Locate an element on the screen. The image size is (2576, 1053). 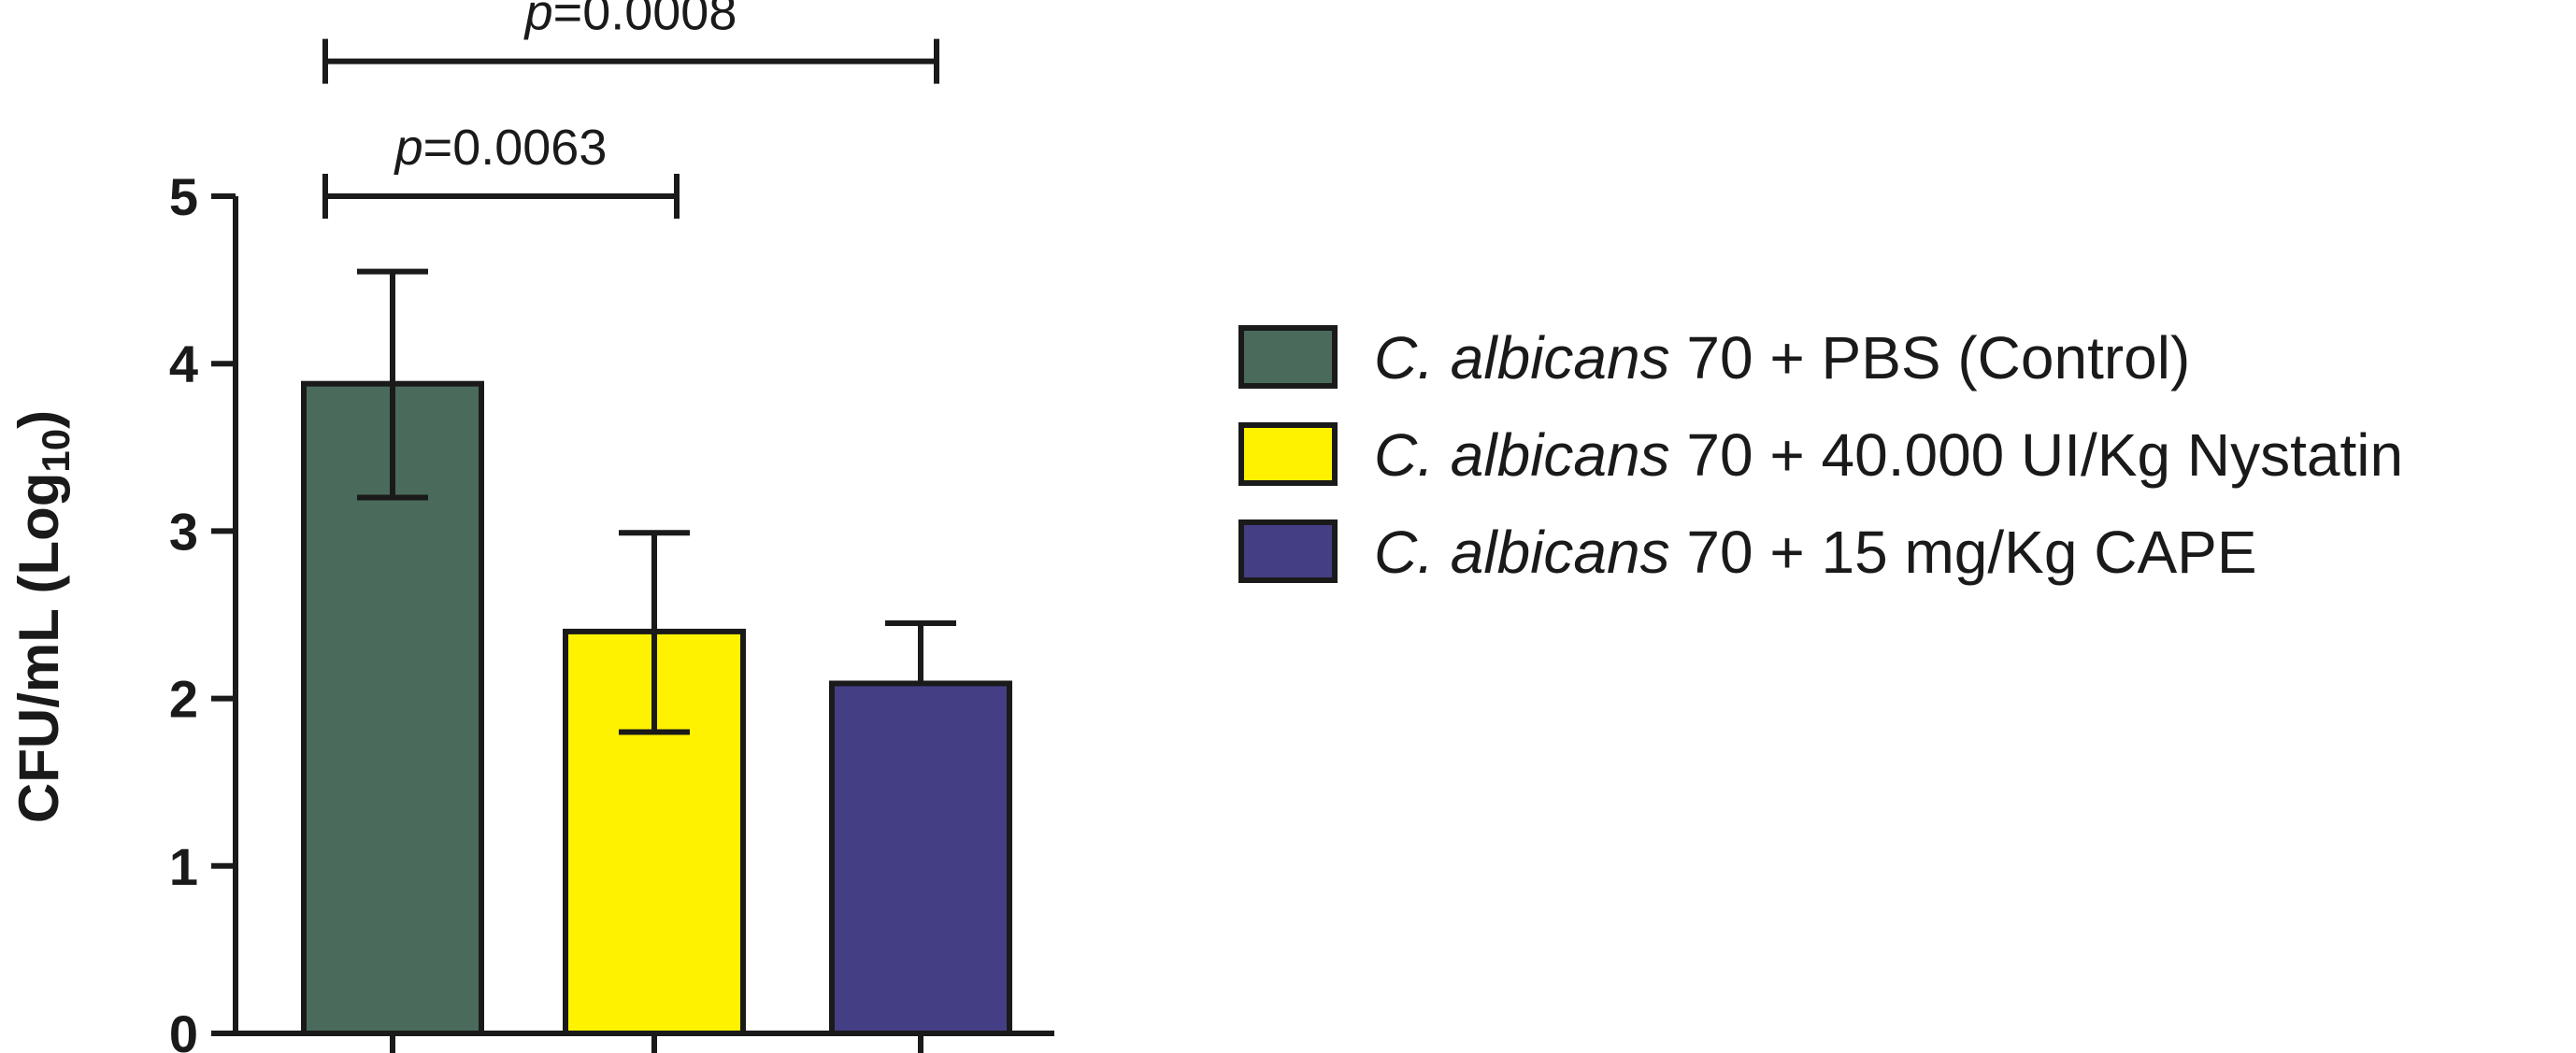
y-tick-label: 2 is located at coordinates (183, 700).